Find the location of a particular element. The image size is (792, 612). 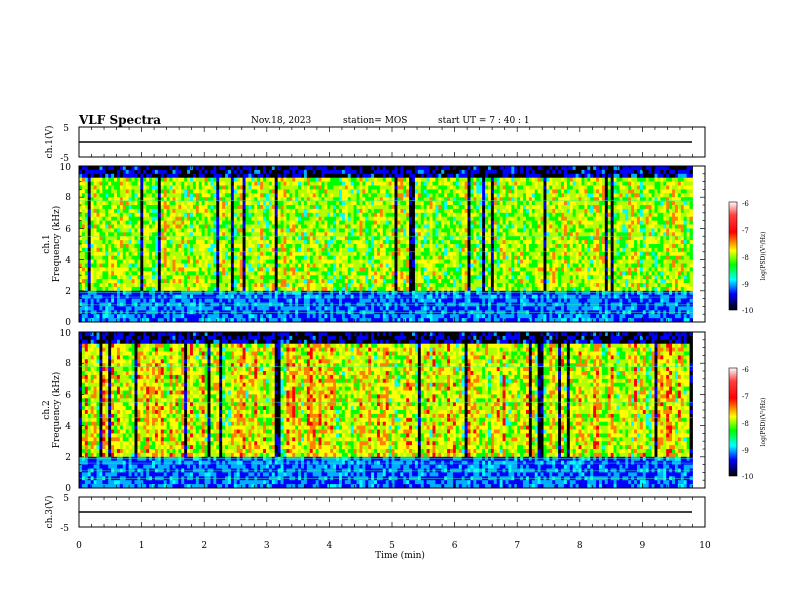

ch1-ytick-bottom: -5 is located at coordinates (64, 159).